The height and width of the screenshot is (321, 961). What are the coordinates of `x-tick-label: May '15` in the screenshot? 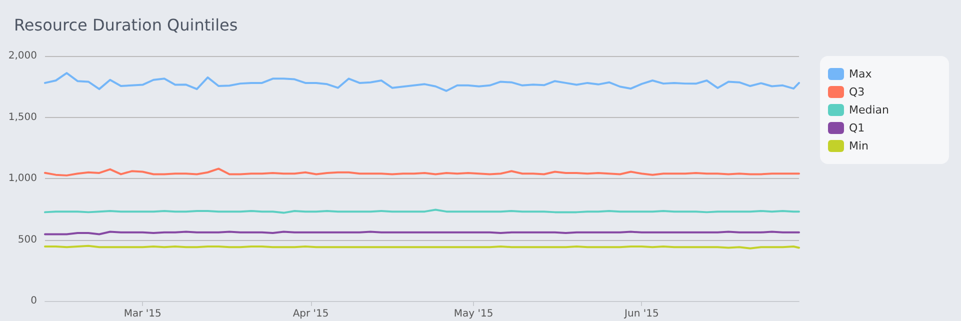 It's located at (474, 314).